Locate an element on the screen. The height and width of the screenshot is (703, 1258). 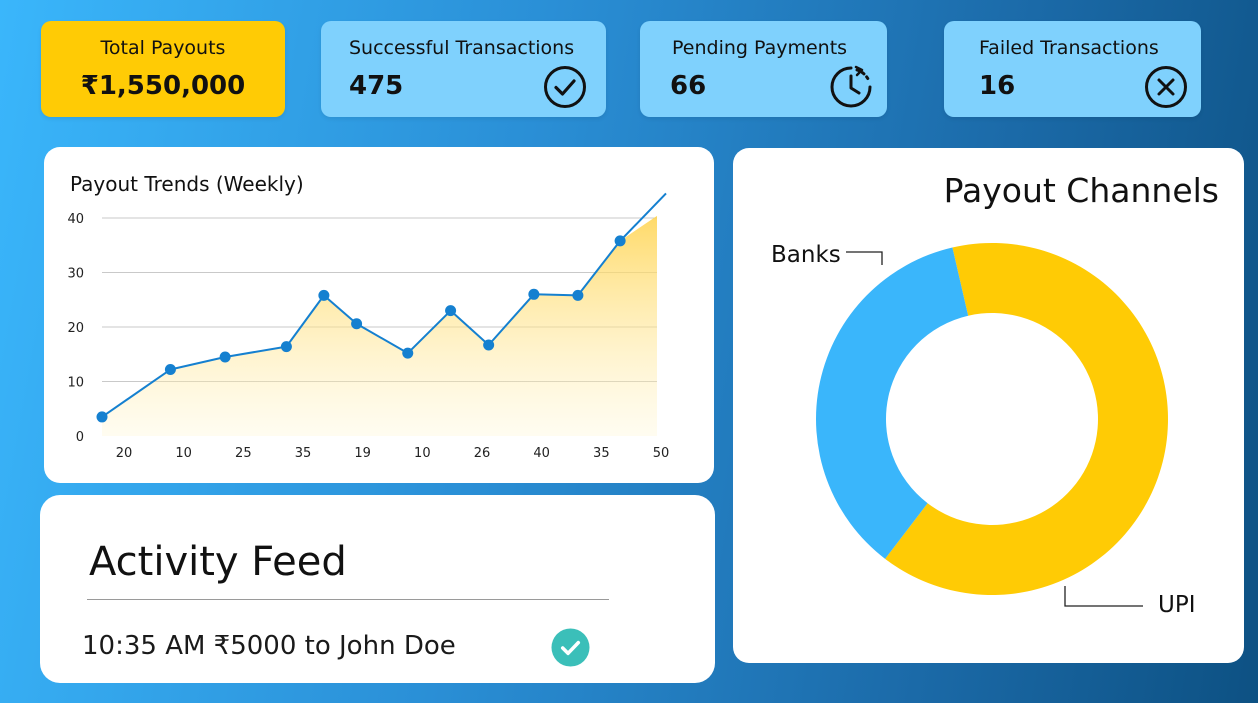
x-tick-label: 50 is located at coordinates (661, 453).